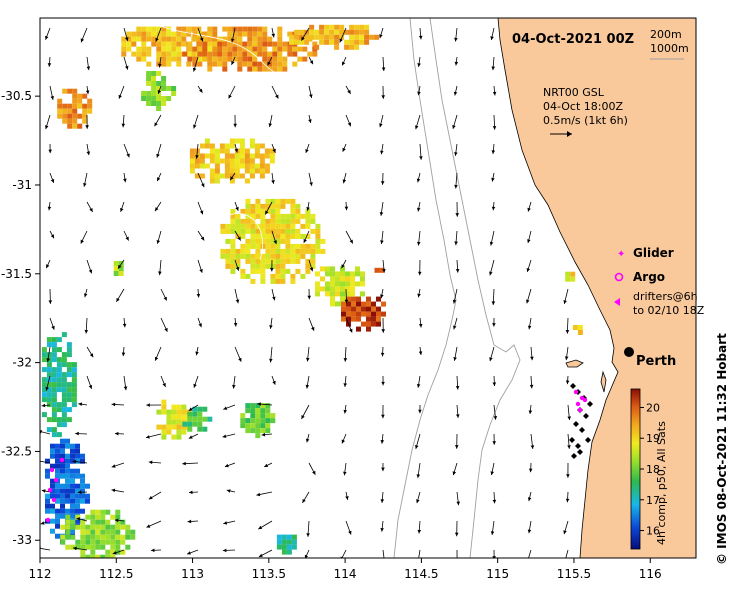  I want to click on x-tick-label: 114, so click(345, 574).